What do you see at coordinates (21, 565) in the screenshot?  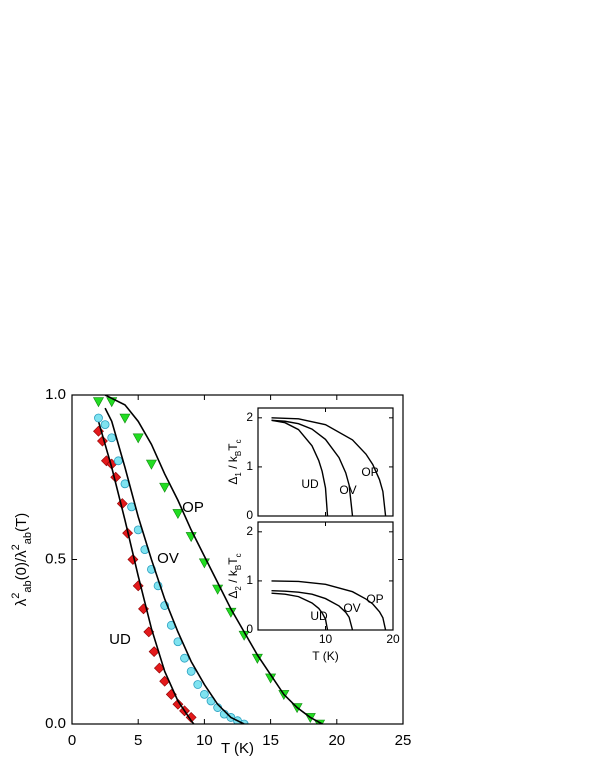 I see `y-label-part: (0)/λ` at bounding box center [21, 565].